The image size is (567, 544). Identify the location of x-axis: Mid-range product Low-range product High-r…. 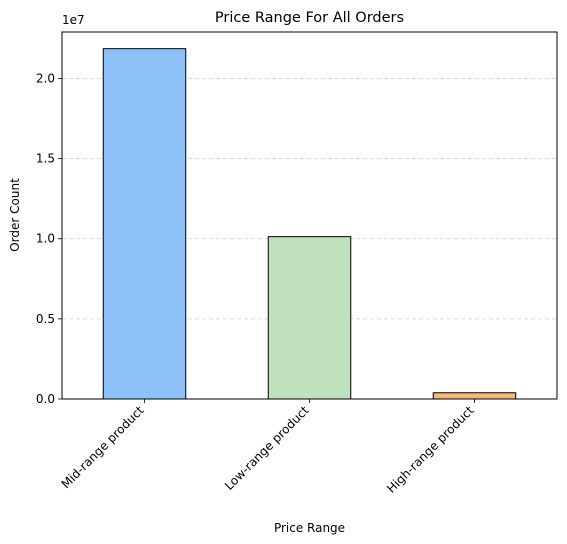
(268, 447).